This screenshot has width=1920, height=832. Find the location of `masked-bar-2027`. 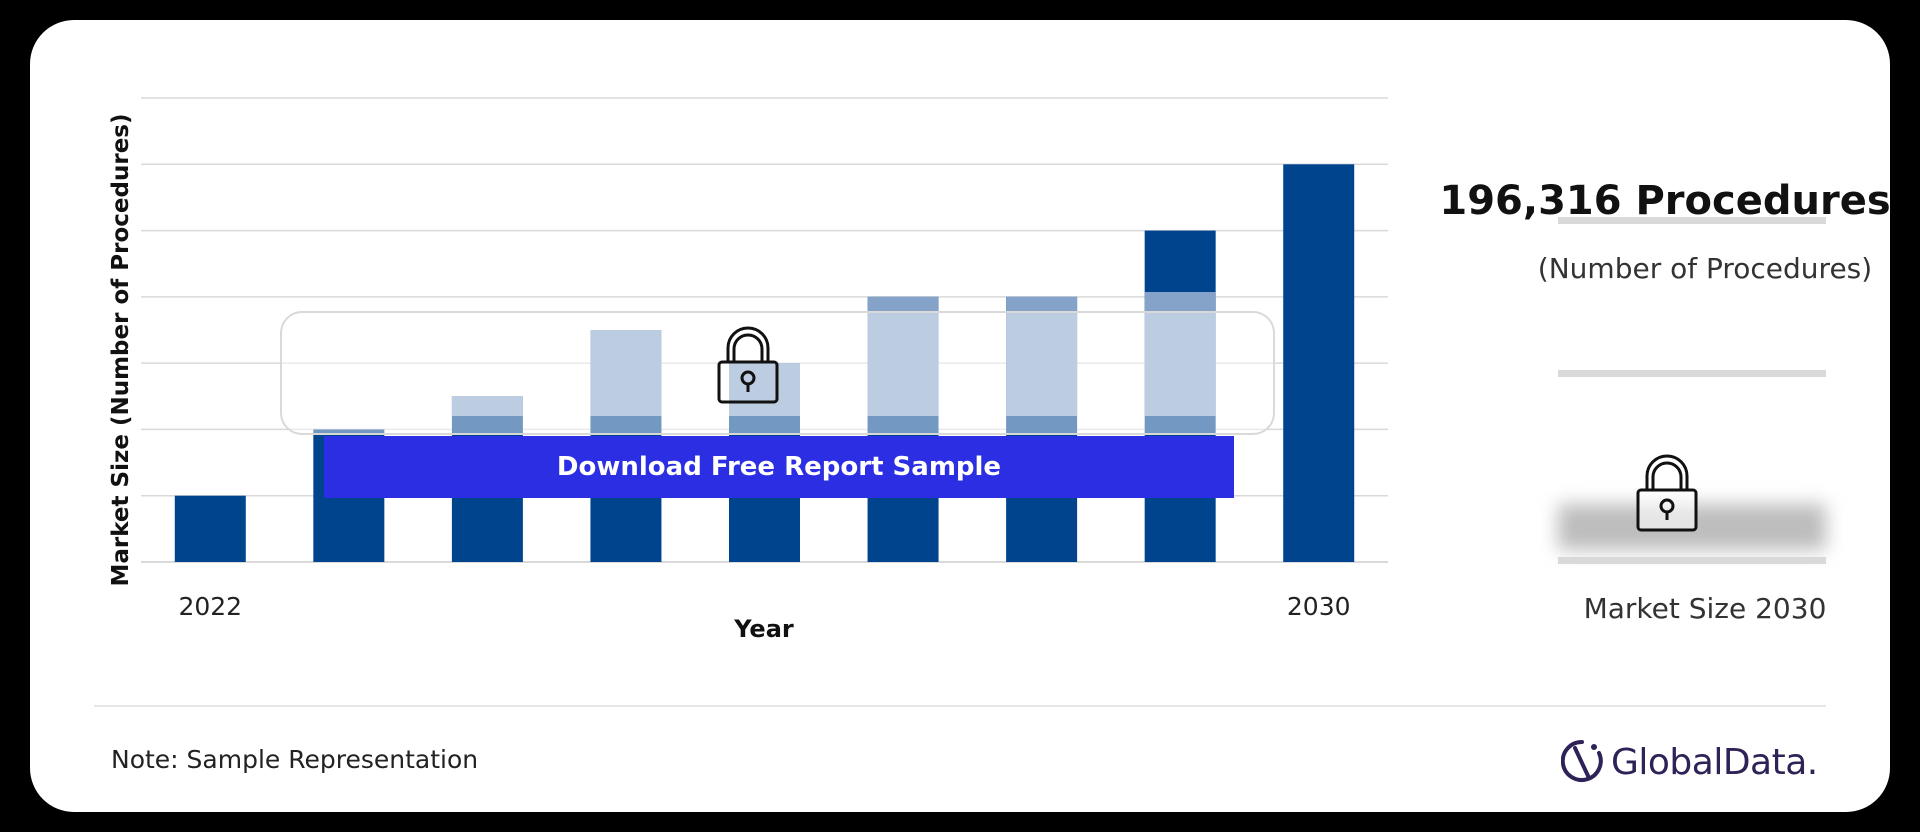

masked-bar-2027 is located at coordinates (903, 356).